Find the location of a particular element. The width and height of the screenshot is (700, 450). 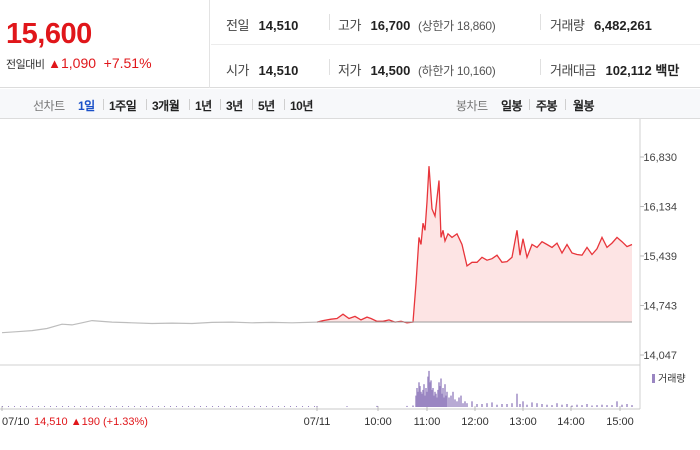

high-stat: 고가 16,700 (상한가 18,860) is located at coordinates (417, 24).